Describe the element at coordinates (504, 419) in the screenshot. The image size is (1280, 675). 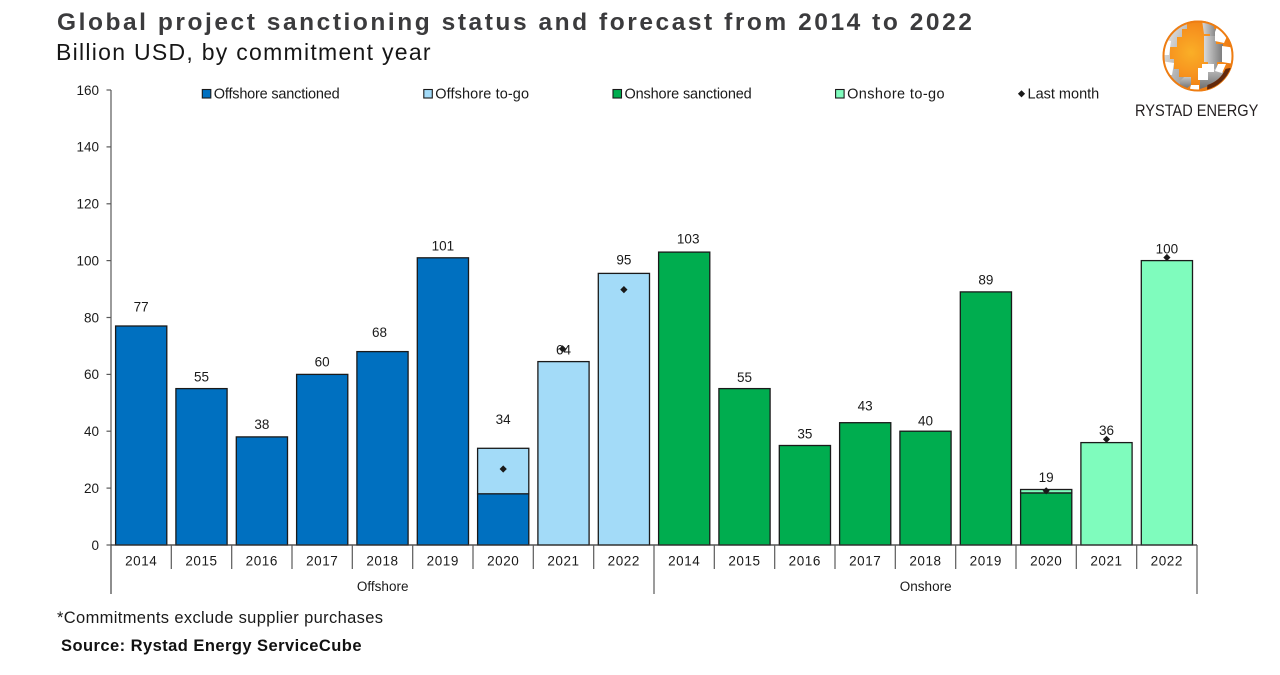
I see `svg-text: 34` at that location.